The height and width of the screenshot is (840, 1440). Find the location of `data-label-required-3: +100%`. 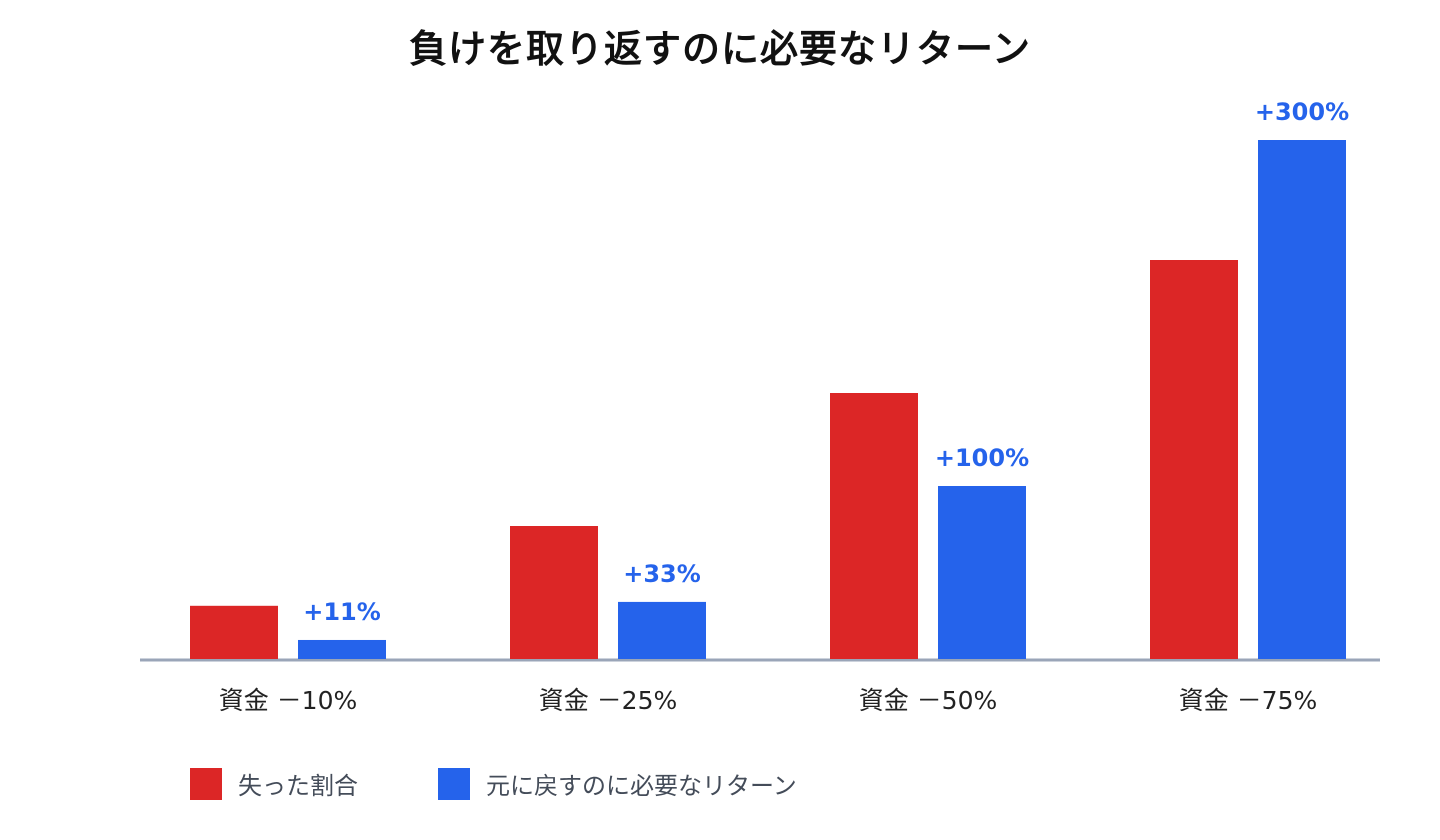

data-label-required-3: +100% is located at coordinates (982, 458).